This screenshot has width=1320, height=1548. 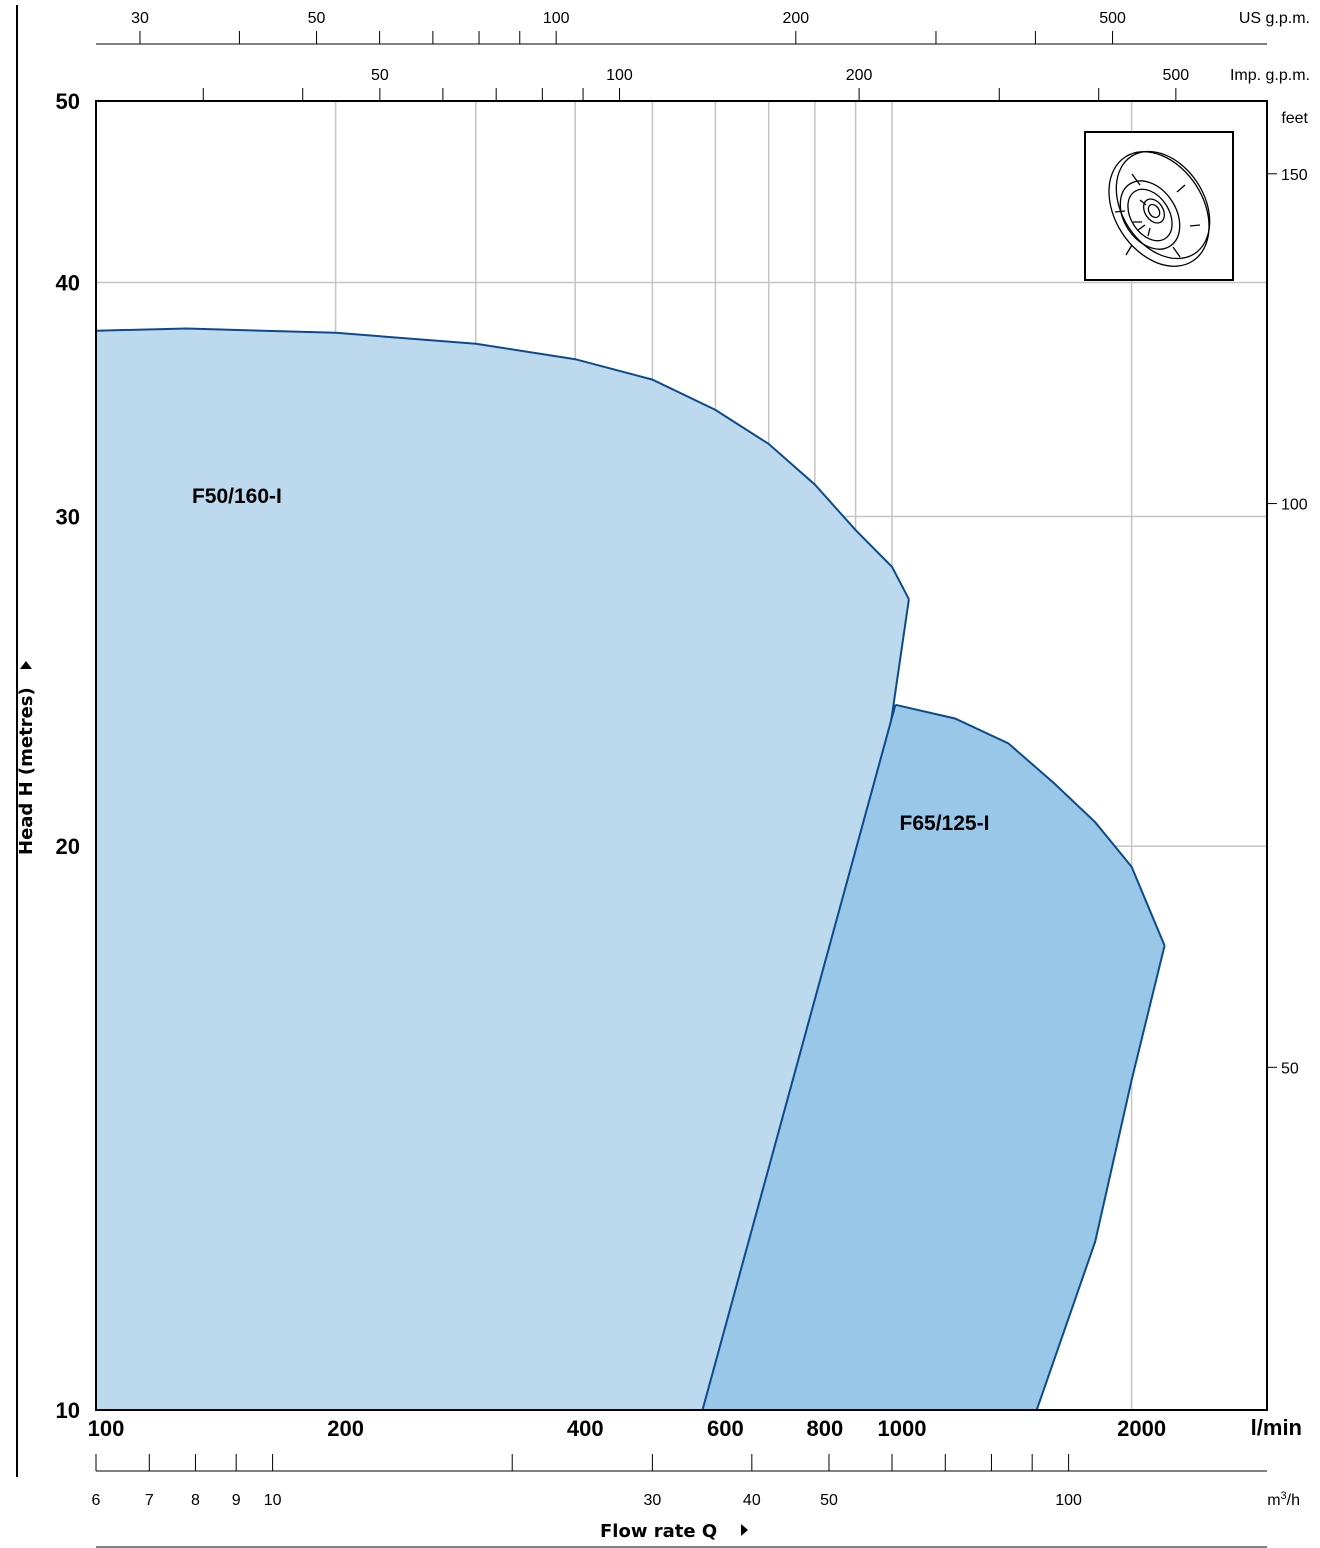 What do you see at coordinates (1273, 1500) in the screenshot?
I see `m3h-unit-base: m` at bounding box center [1273, 1500].